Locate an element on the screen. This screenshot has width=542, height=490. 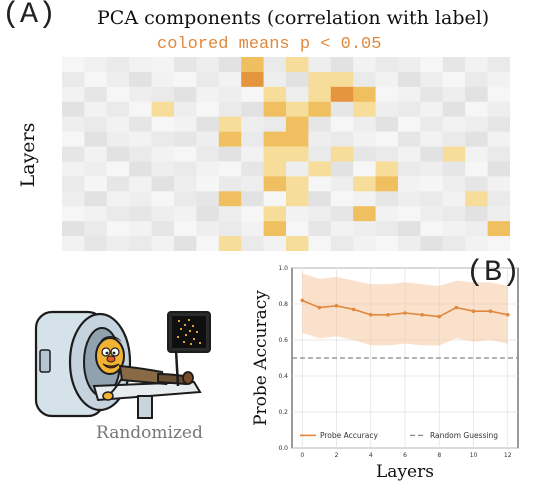
x-tick-label: 6 is located at coordinates (405, 455).